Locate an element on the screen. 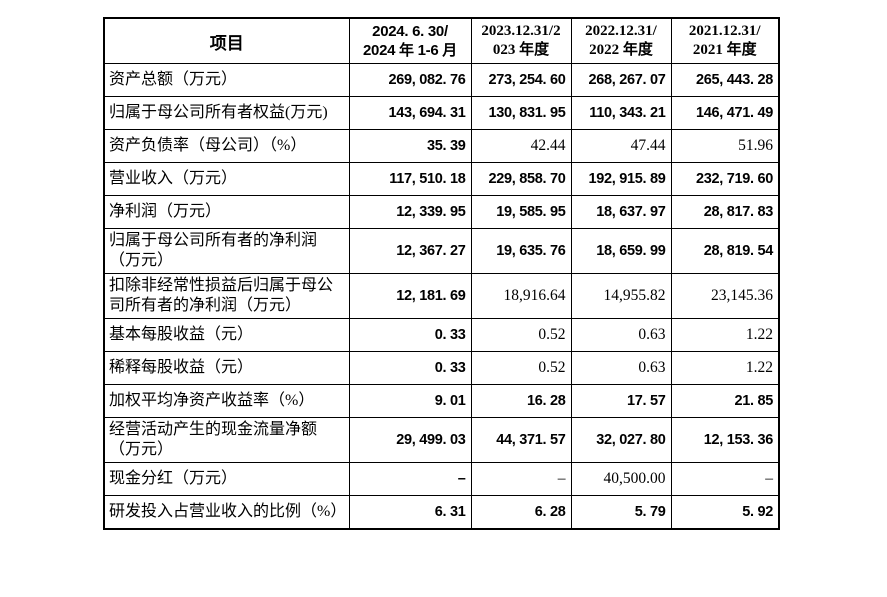 This screenshot has height=597, width=887. value-cell: 12, 339. 95 is located at coordinates (410, 212).